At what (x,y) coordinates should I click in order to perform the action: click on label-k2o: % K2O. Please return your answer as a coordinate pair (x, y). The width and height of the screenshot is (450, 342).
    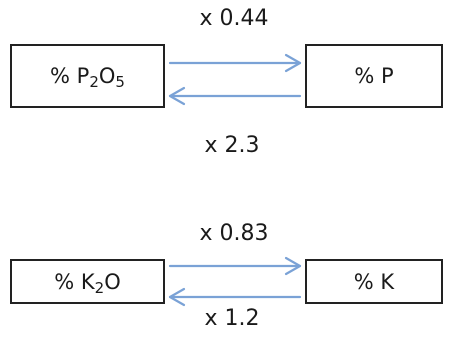
    Looking at the image, I should click on (87, 283).